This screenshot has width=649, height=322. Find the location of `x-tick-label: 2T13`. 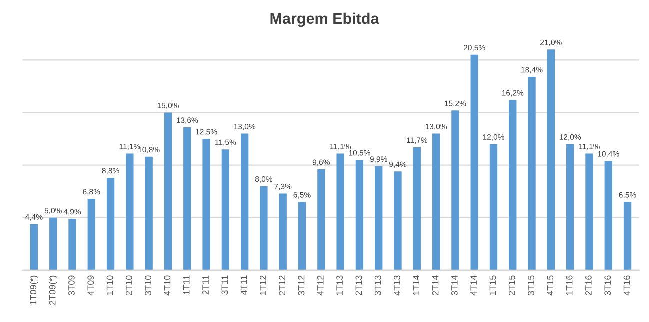

x-tick-label: 2T13 is located at coordinates (359, 286).